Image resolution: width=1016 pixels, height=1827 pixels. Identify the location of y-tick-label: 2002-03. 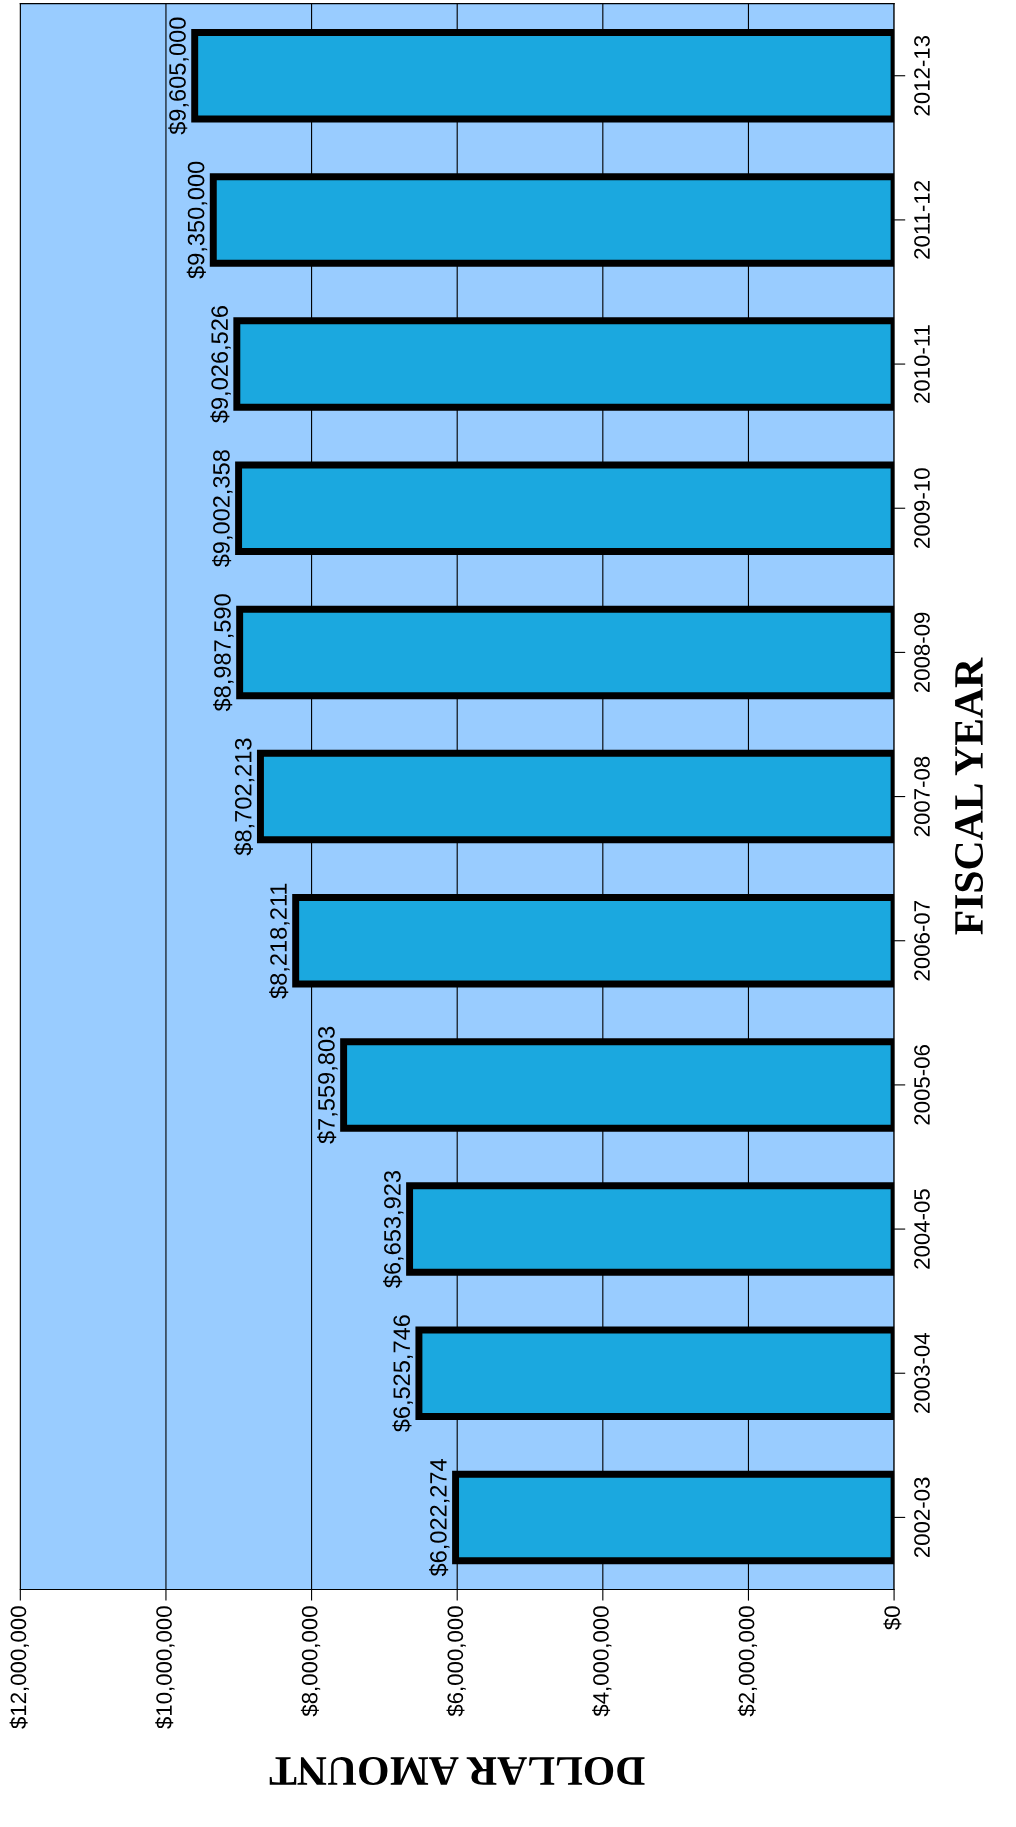
(922, 1517).